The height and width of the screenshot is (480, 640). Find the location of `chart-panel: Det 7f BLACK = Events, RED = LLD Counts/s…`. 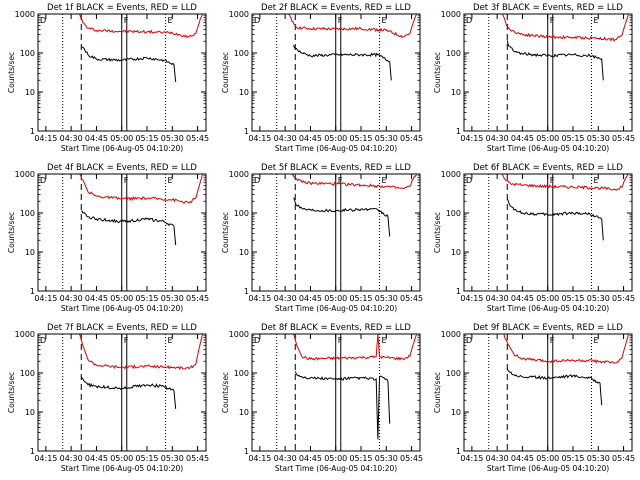

chart-panel: Det 7f BLACK = Events, RED = LLD Counts/s… is located at coordinates (108, 398).